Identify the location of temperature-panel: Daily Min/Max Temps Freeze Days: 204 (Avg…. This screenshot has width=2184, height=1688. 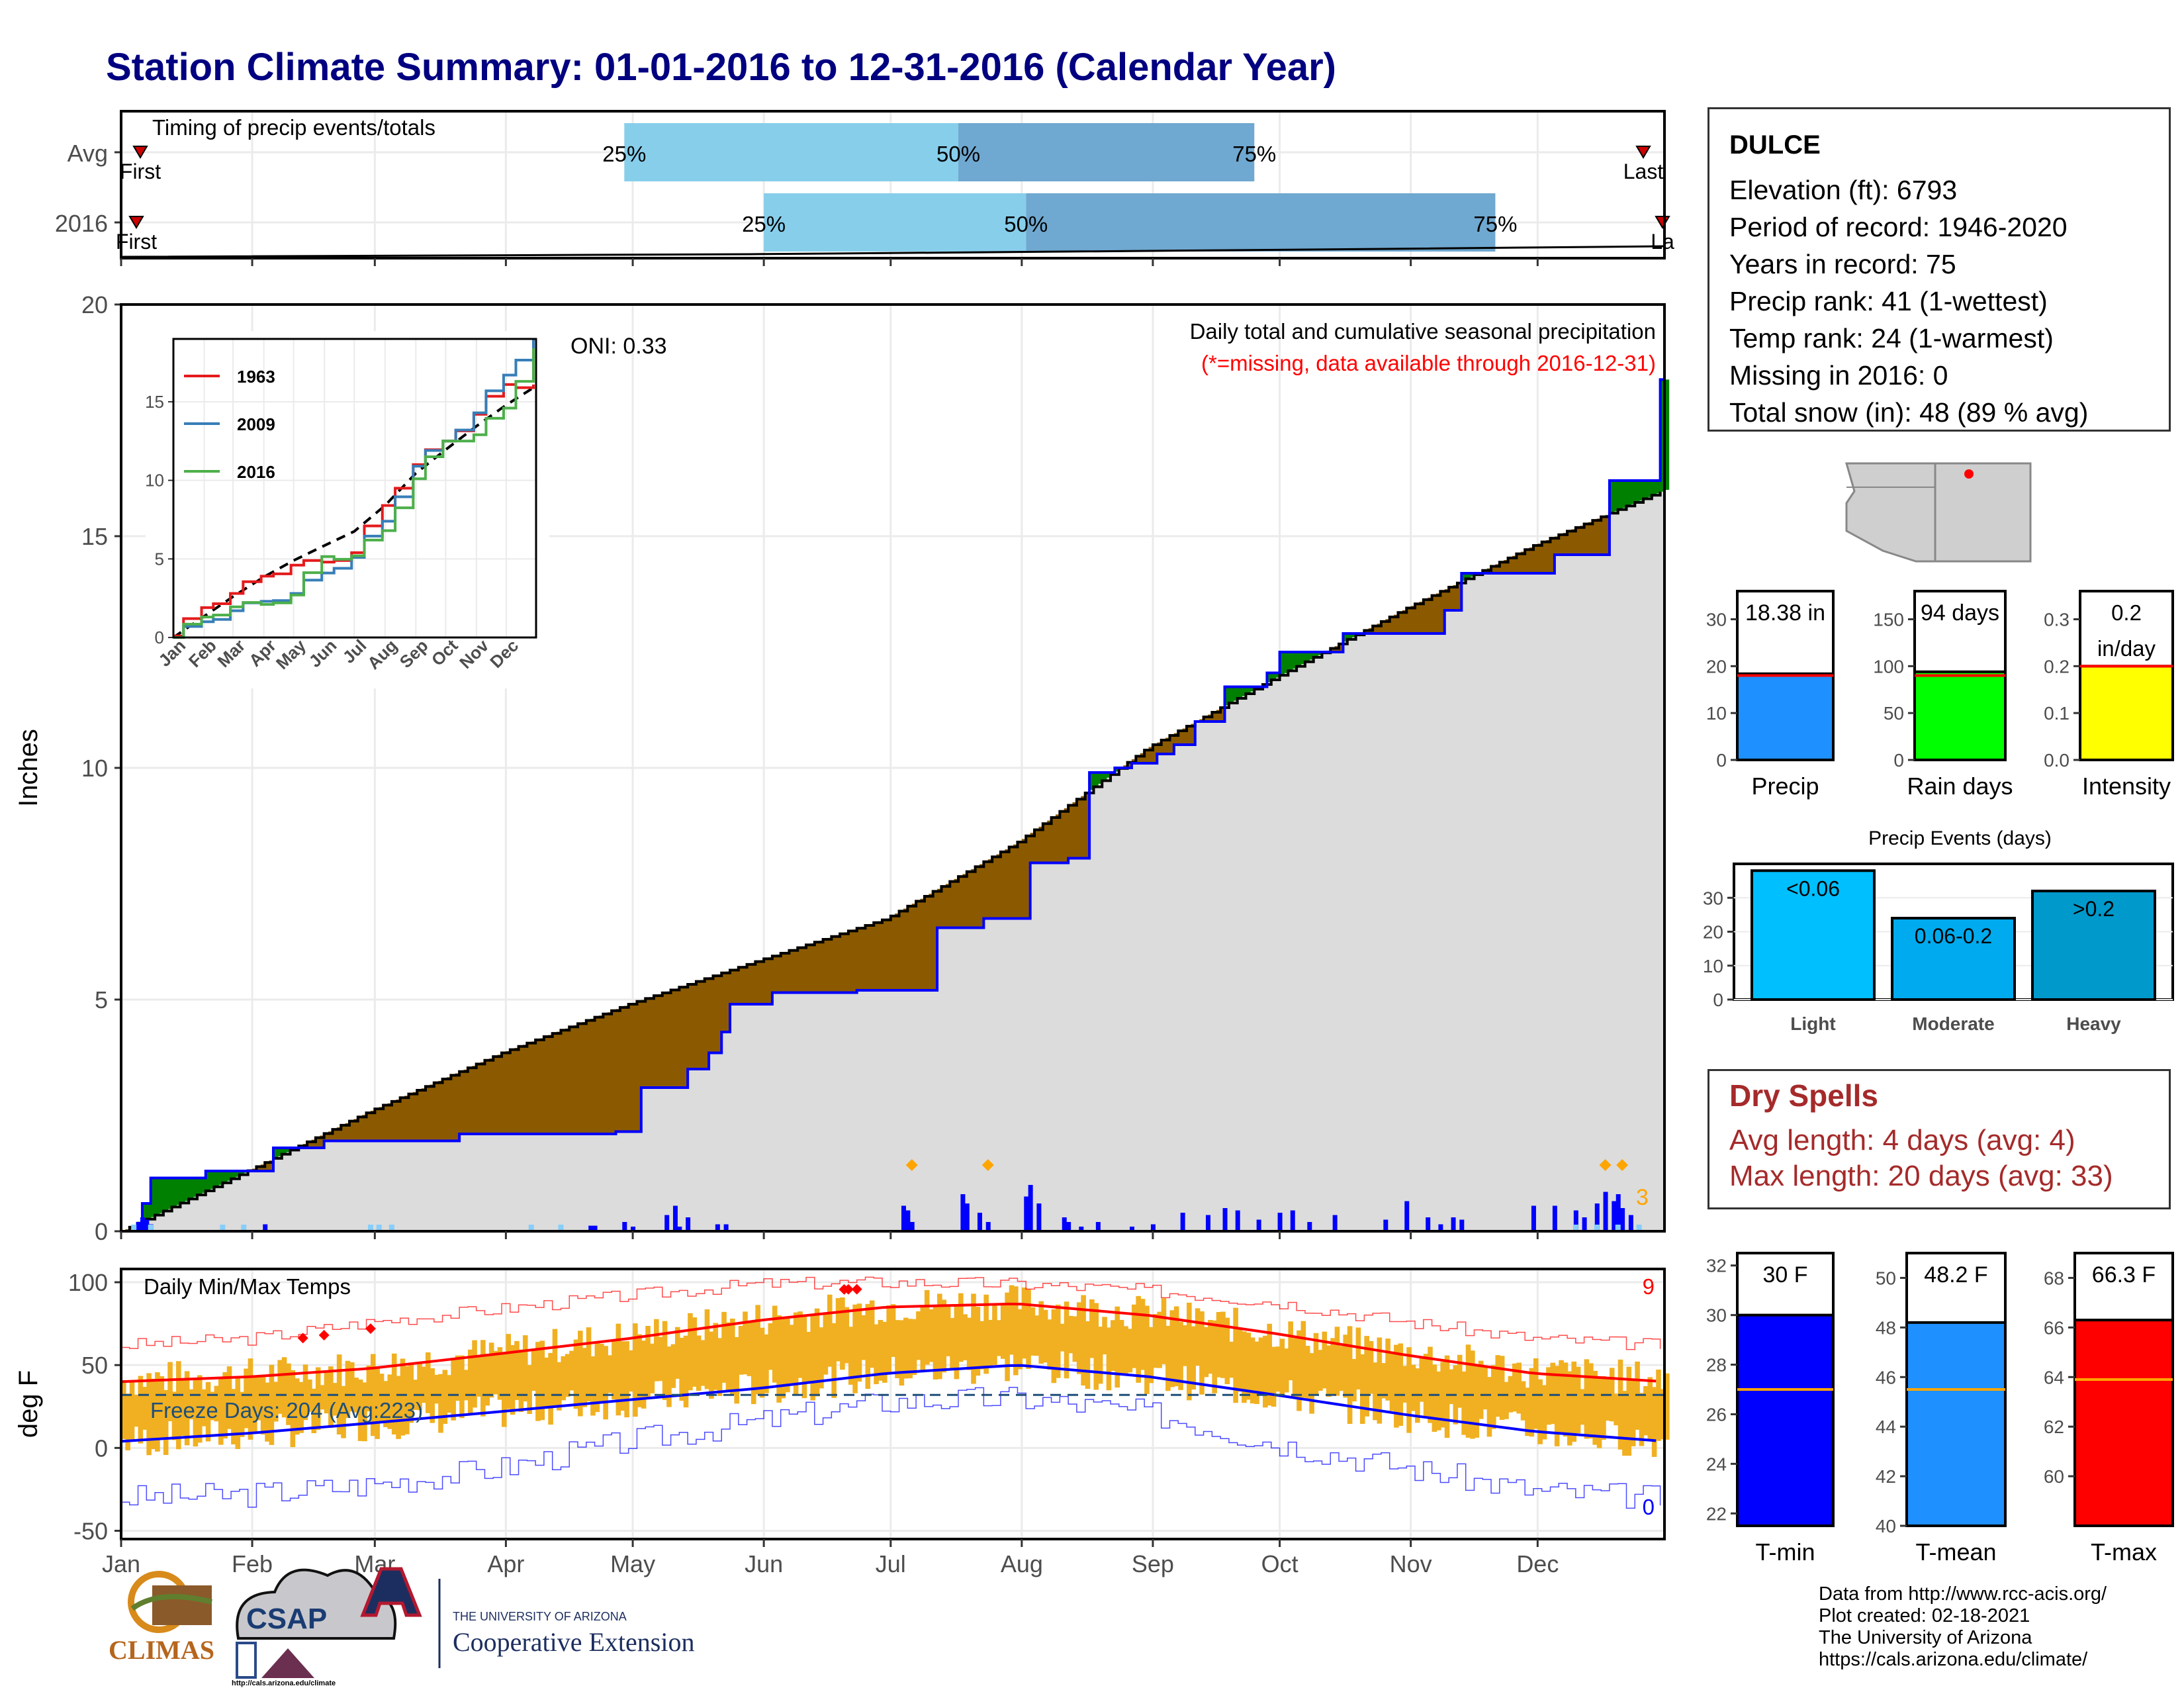
(842, 1422).